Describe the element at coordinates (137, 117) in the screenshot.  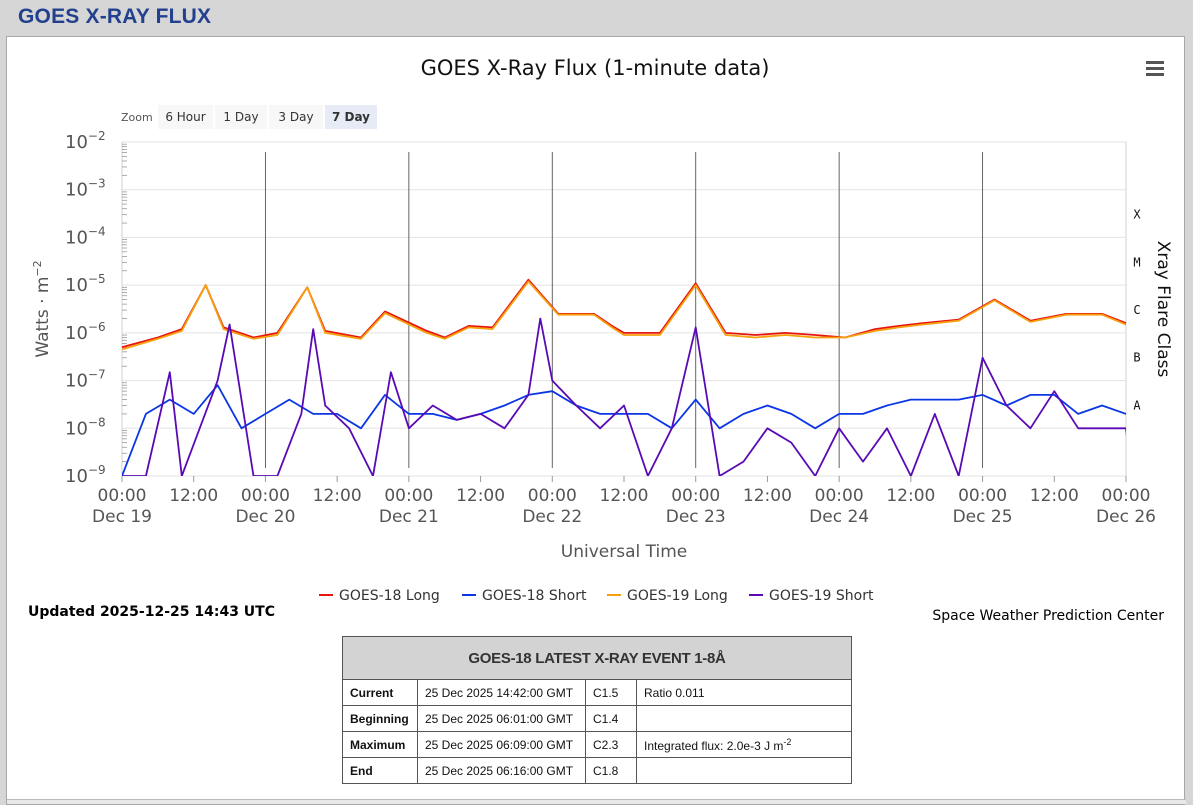
I see `zoom-label: Zoom` at that location.